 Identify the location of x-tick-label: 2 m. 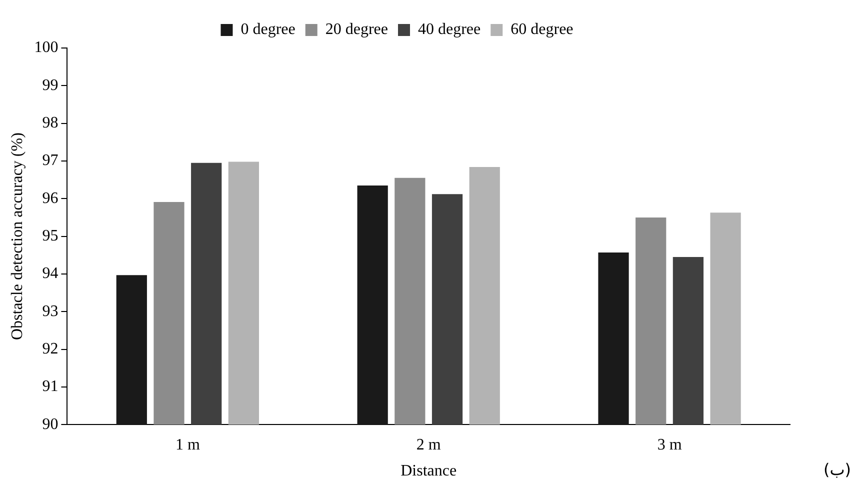
(429, 445).